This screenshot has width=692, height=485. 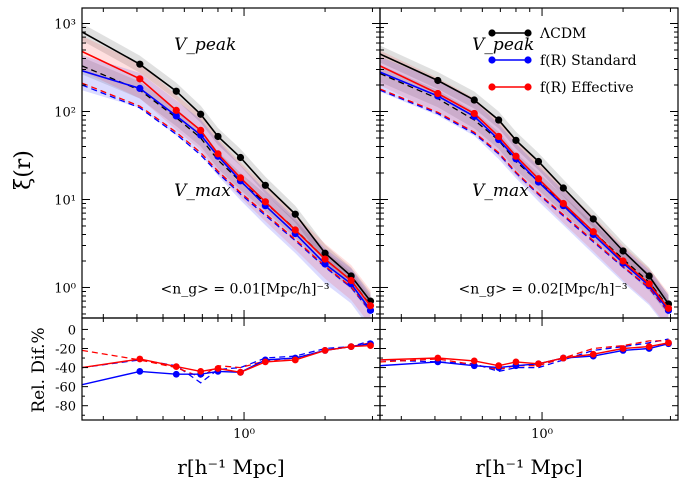 What do you see at coordinates (542, 290) in the screenshot?
I see `density-label: <n_g> = 0.02[Mpc/h]⁻³` at bounding box center [542, 290].